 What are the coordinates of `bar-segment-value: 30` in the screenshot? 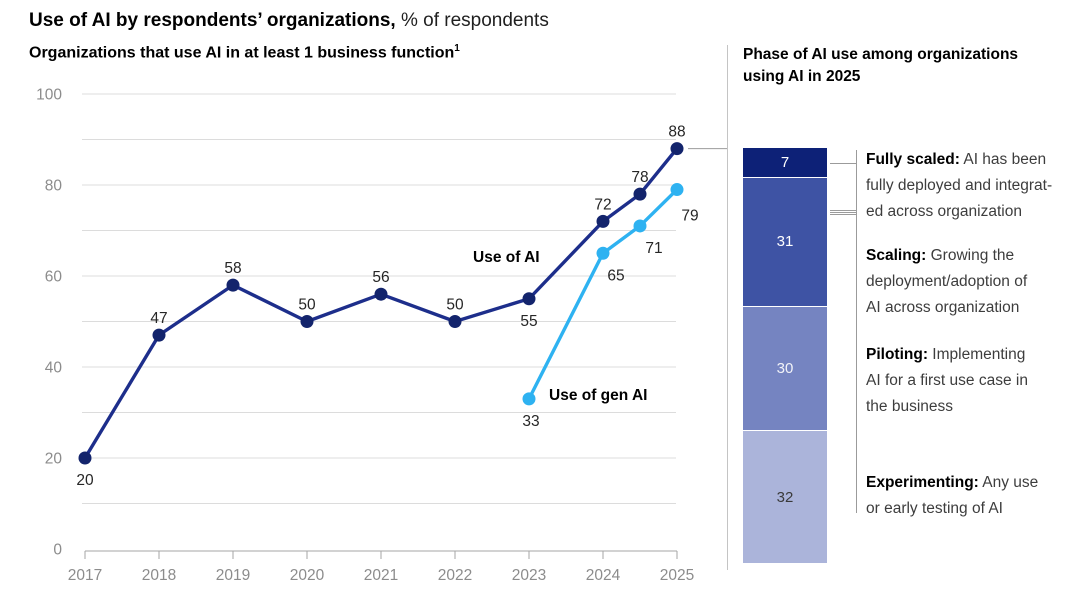 It's located at (785, 368).